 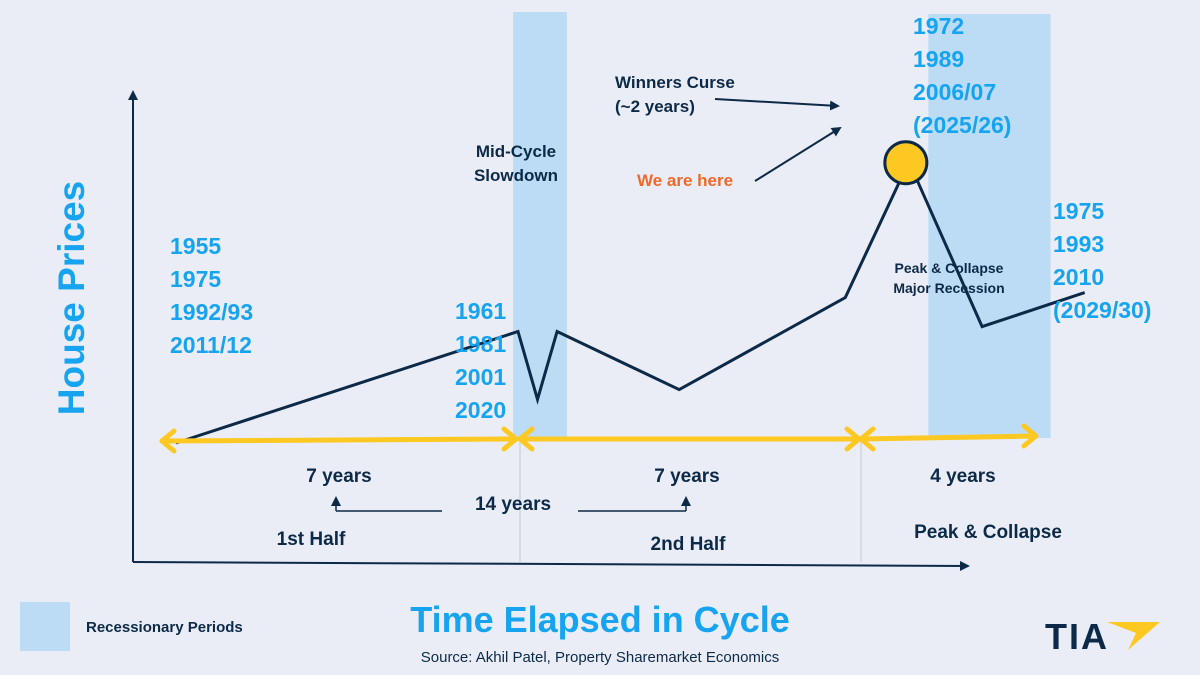 I want to click on legend-label: Recessionary Periods, so click(x=164, y=627).